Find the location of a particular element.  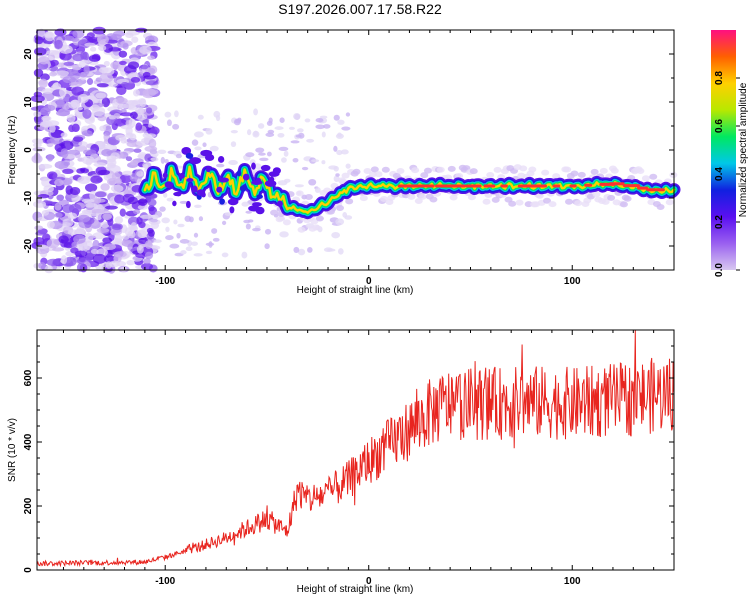

y-tick-label: 10 is located at coordinates (28, 102).